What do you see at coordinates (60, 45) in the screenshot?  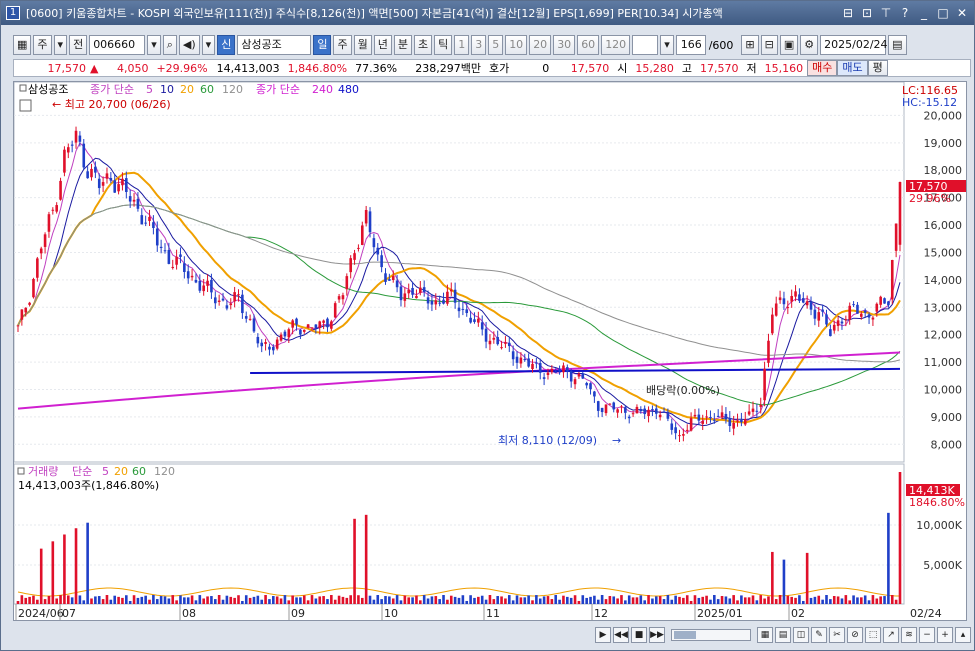 I see `market-dropdown-icon: ▾` at bounding box center [60, 45].